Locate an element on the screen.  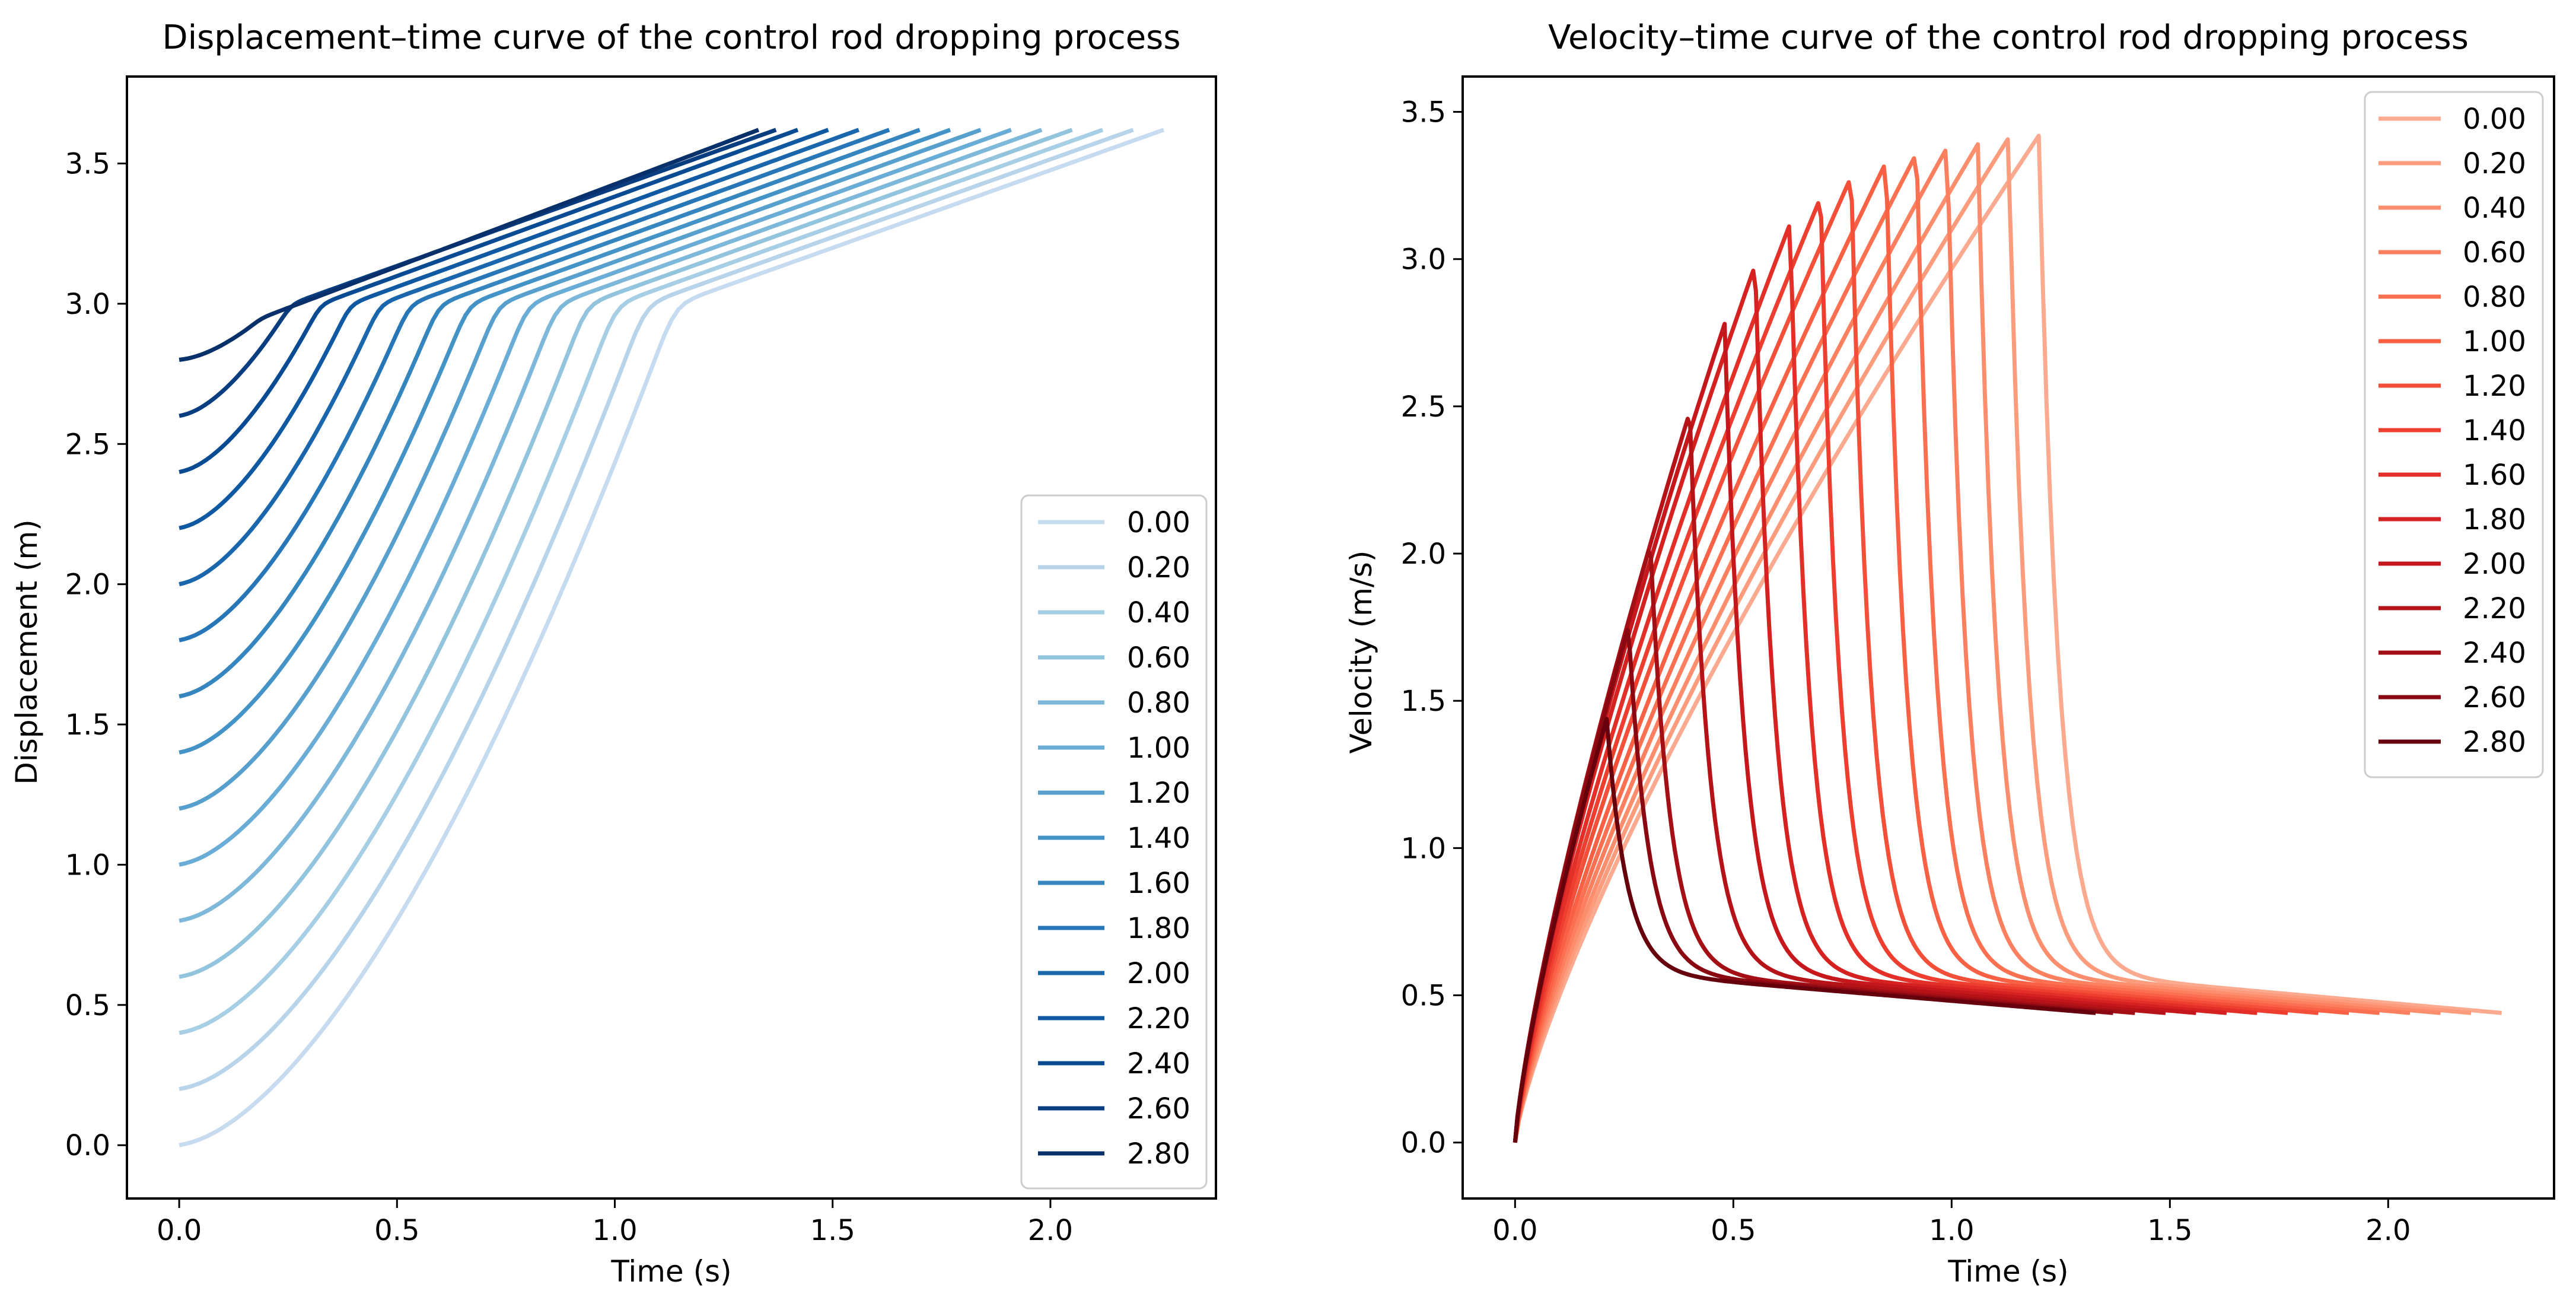
displacement-legend-label: 1.40 is located at coordinates (1158, 839).